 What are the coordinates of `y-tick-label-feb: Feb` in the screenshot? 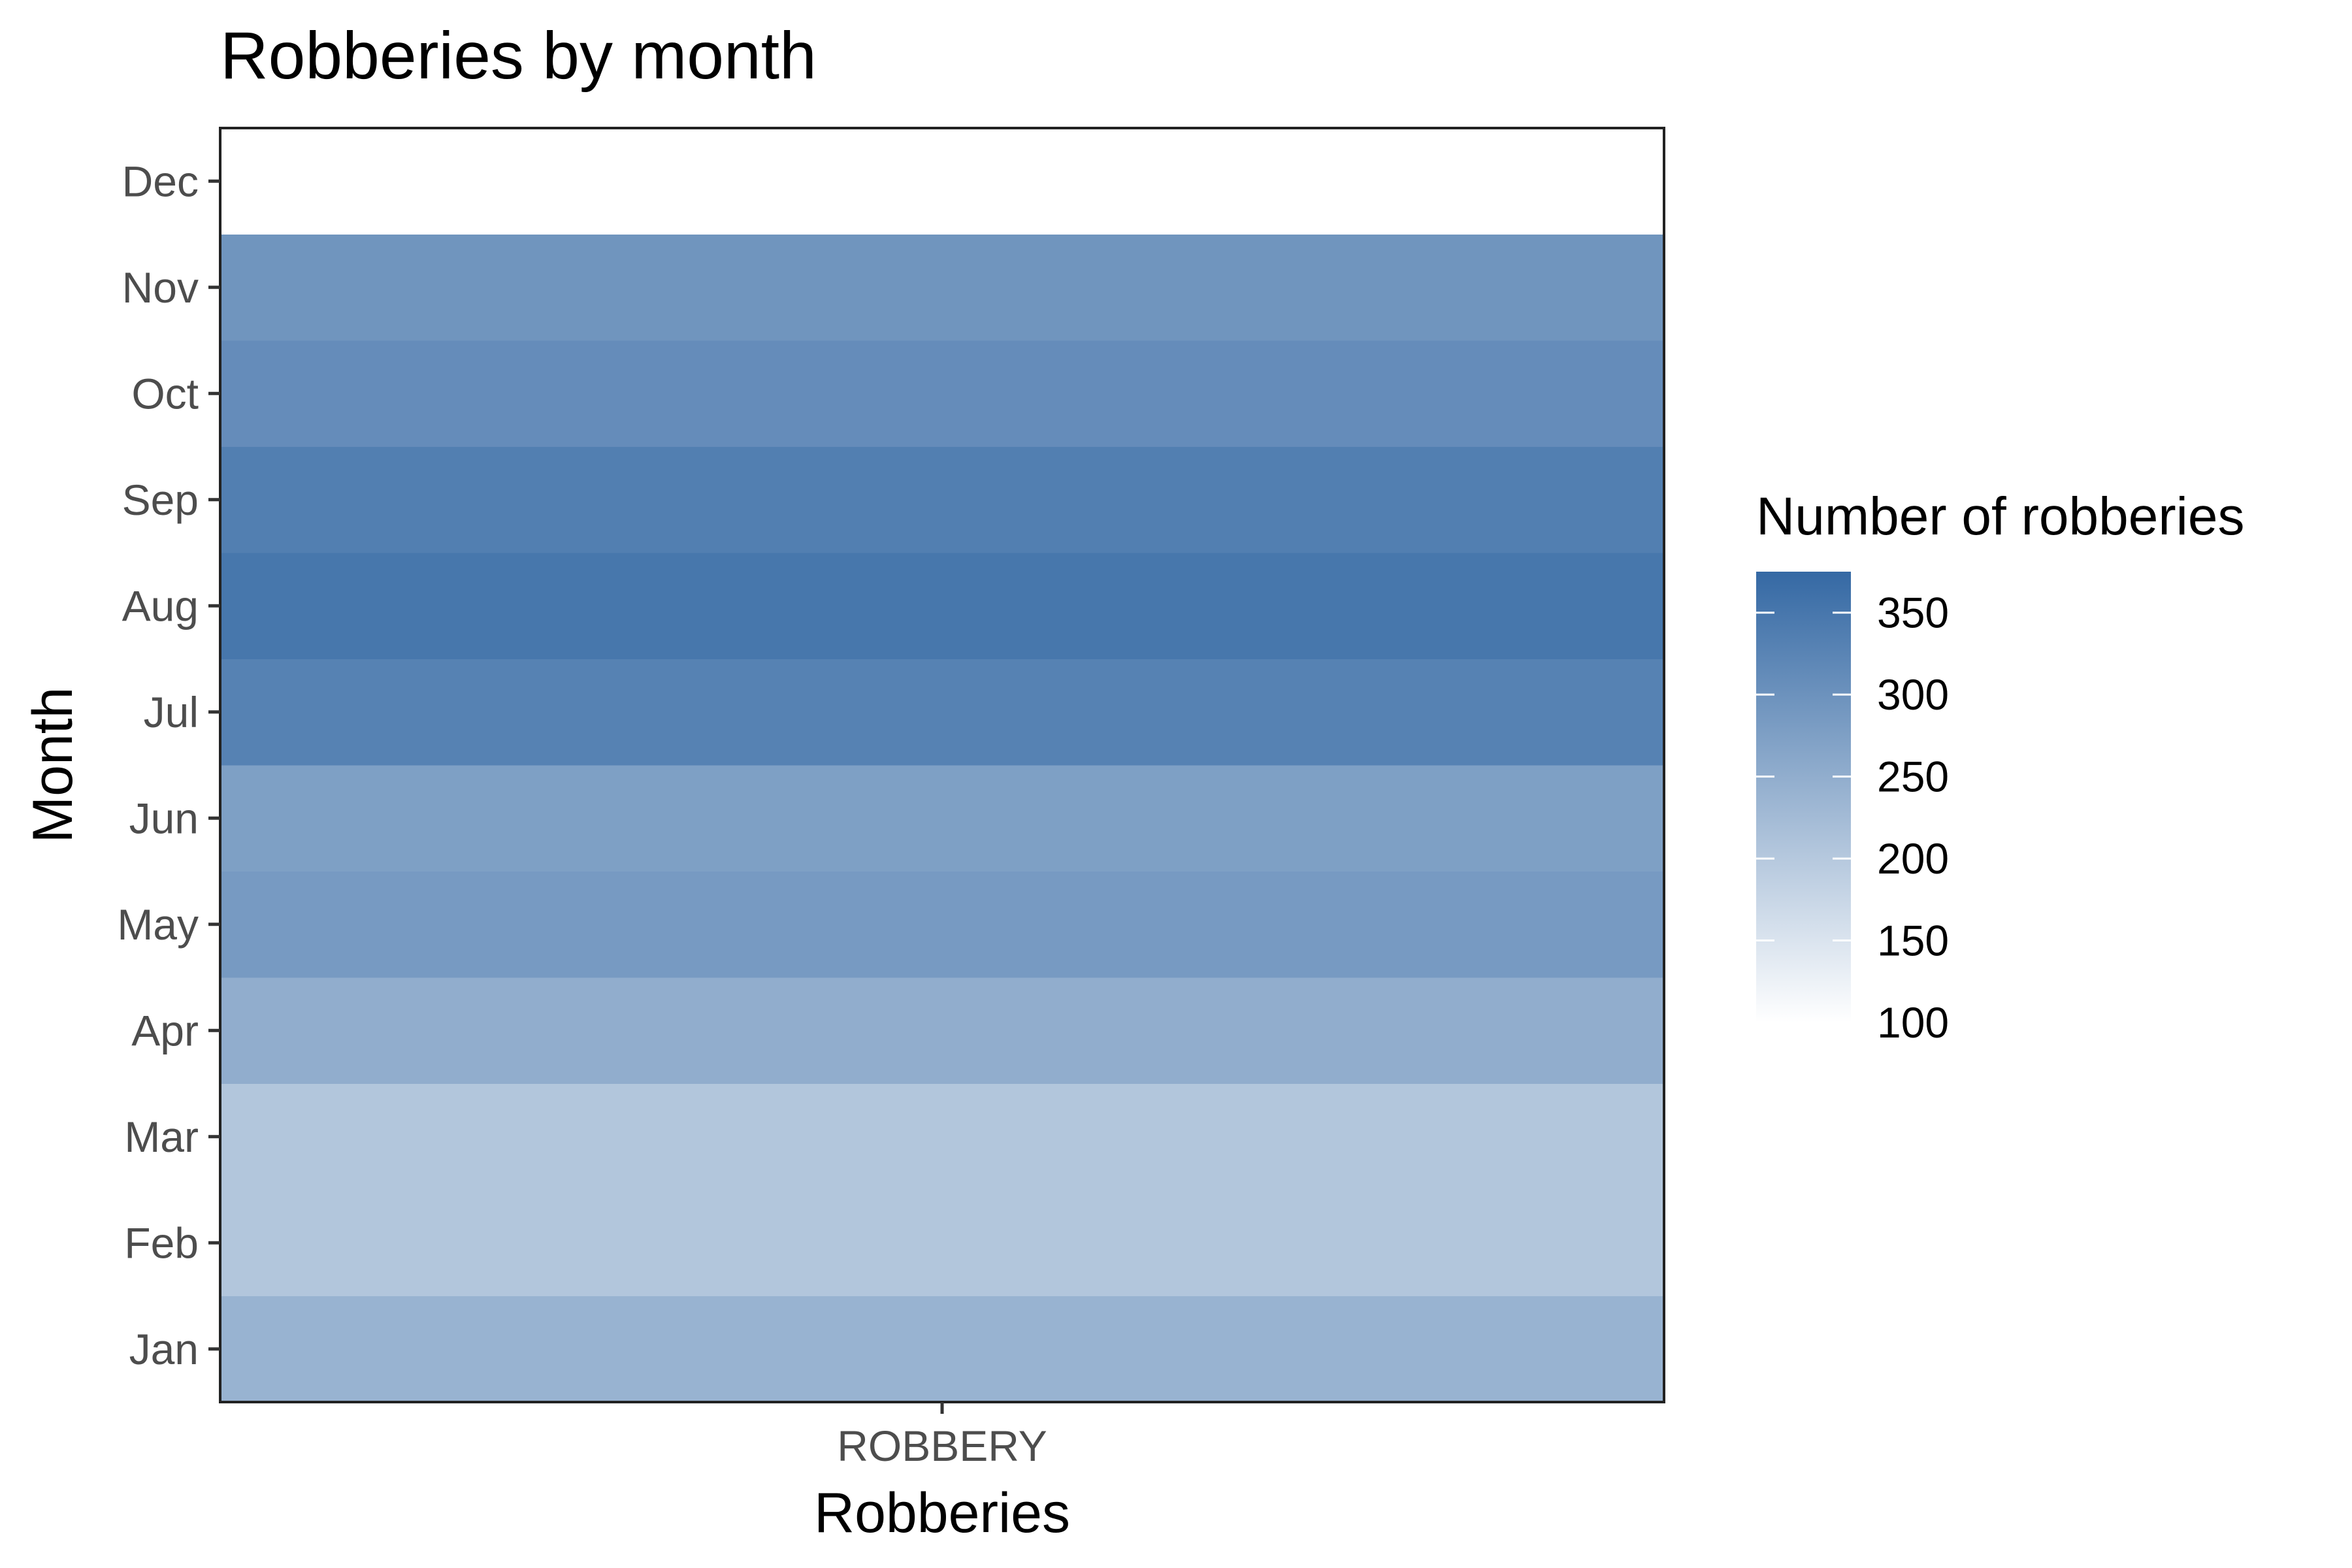 It's located at (161, 1242).